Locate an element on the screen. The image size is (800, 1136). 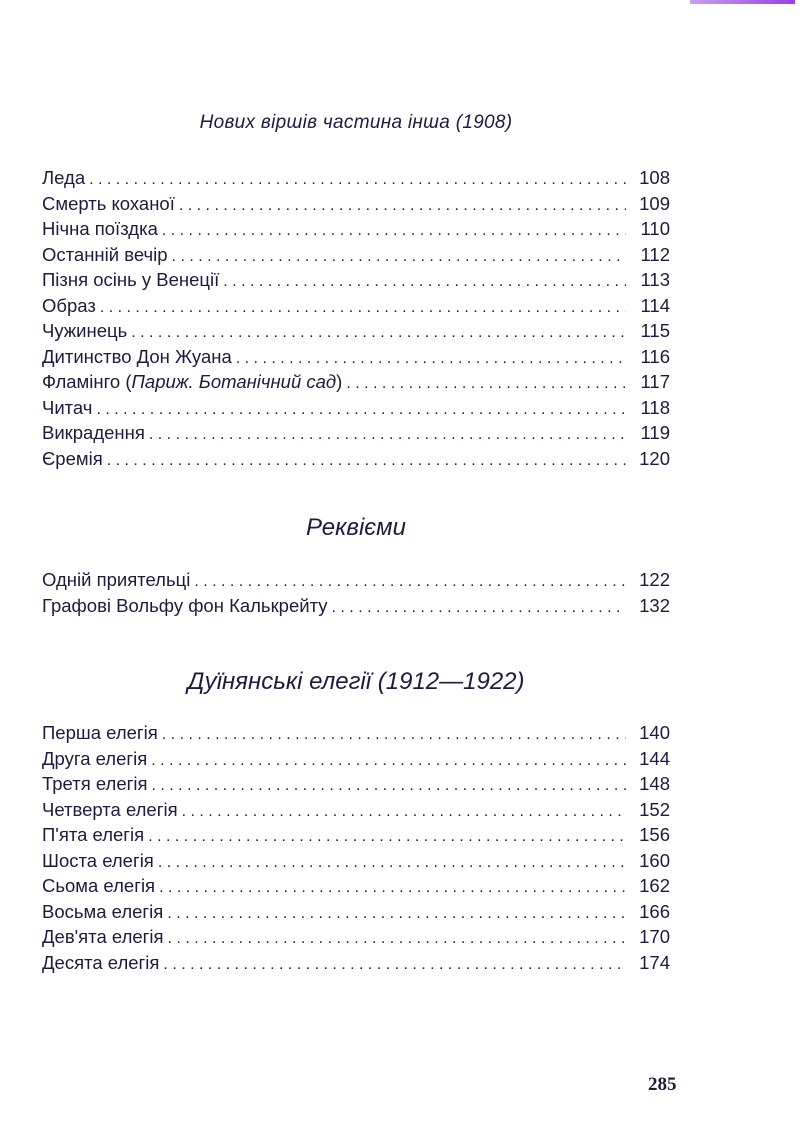
toc-entry: Сьома елегія 162 is located at coordinates (356, 886).